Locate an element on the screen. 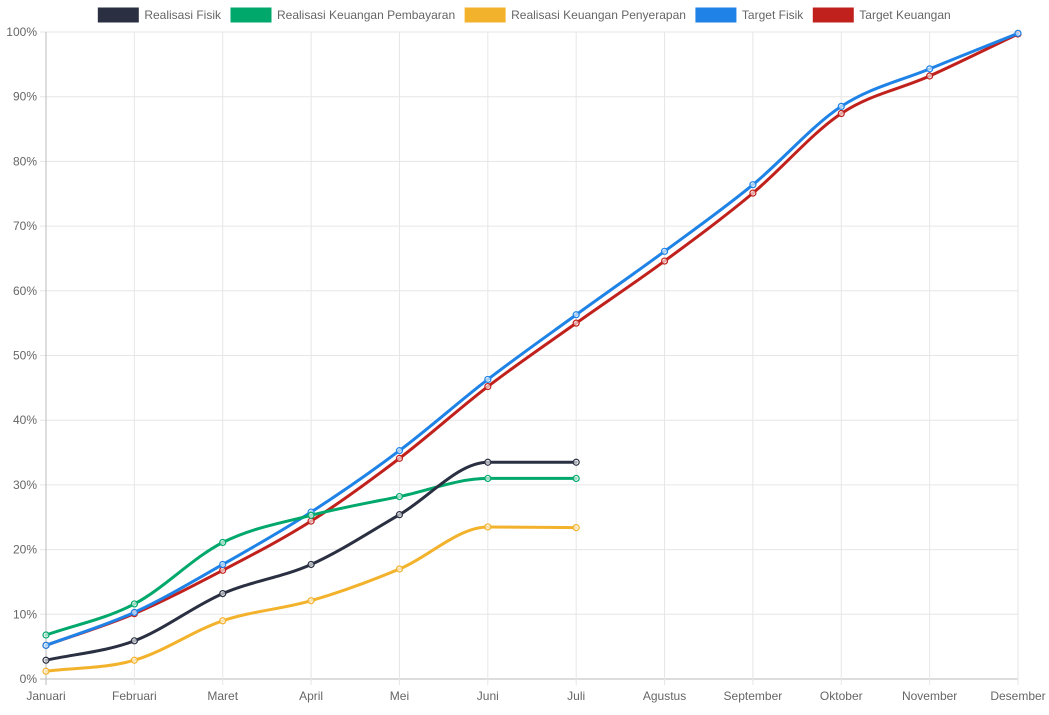 Image resolution: width=1049 pixels, height=715 pixels. y-tick-label: 10% is located at coordinates (25, 614).